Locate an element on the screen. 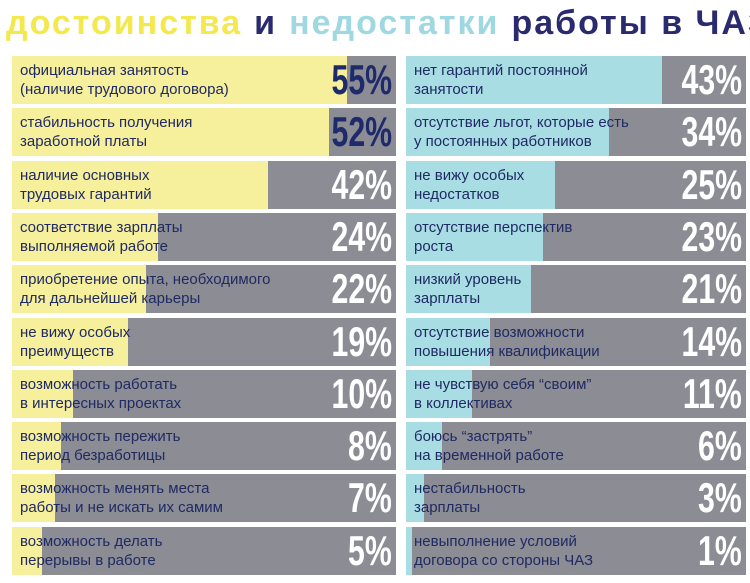  value-label: 10% is located at coordinates (361, 393).